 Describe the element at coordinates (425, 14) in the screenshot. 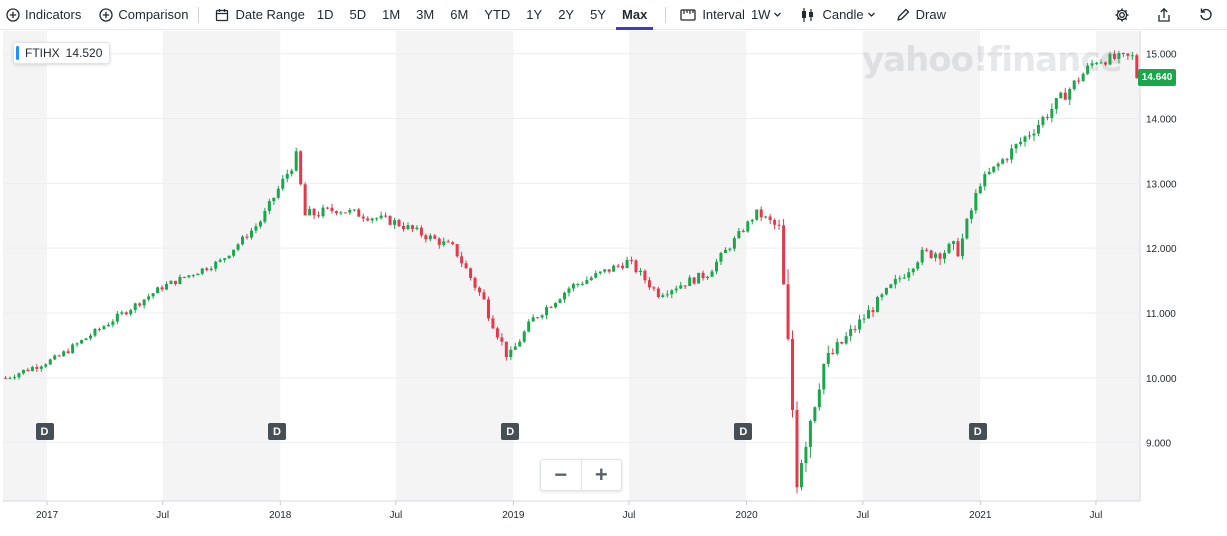

I see `range-3m: 3M` at that location.